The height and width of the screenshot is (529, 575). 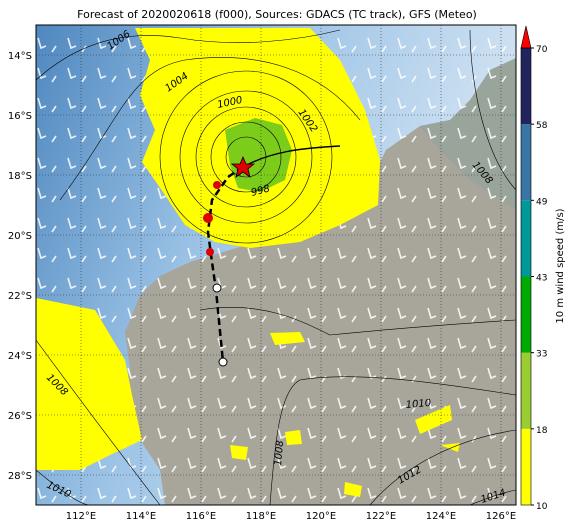 I want to click on colorbar-tick-label: 10, so click(x=542, y=507).